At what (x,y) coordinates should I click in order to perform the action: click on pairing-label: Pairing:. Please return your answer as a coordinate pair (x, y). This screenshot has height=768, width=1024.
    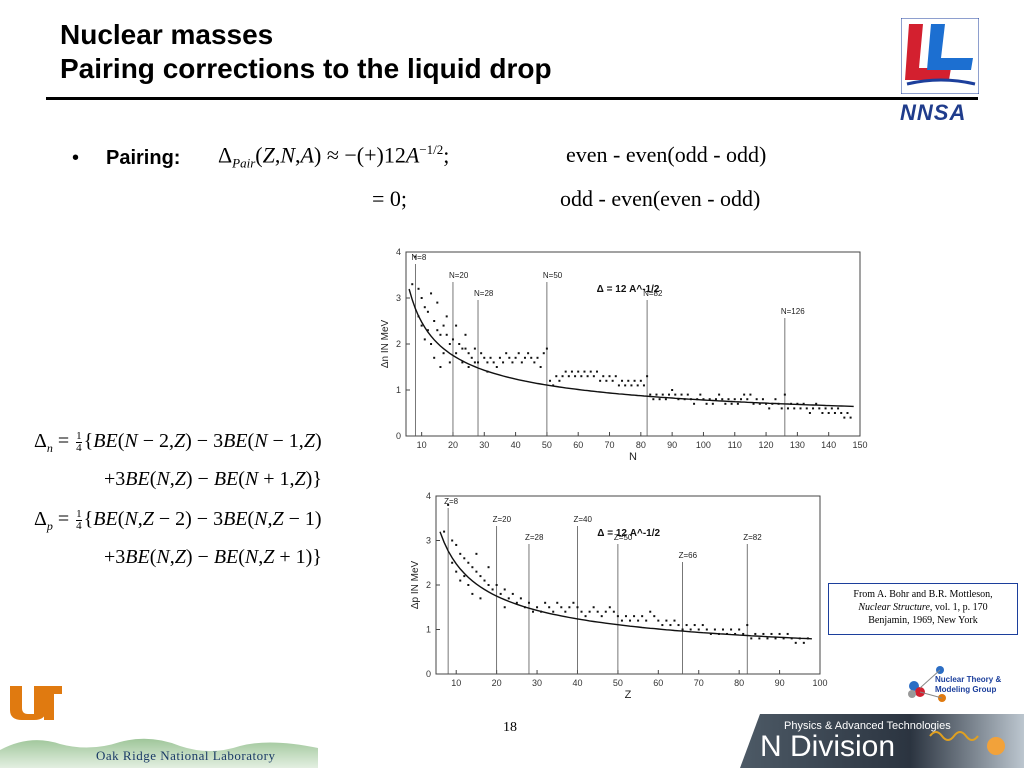
    Looking at the image, I should click on (143, 157).